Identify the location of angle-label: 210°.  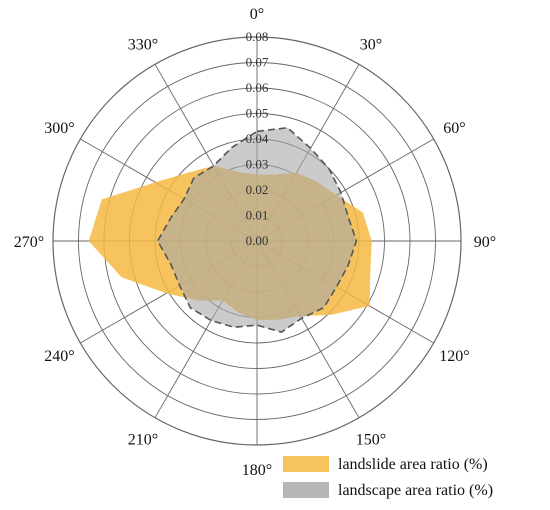
(143, 440).